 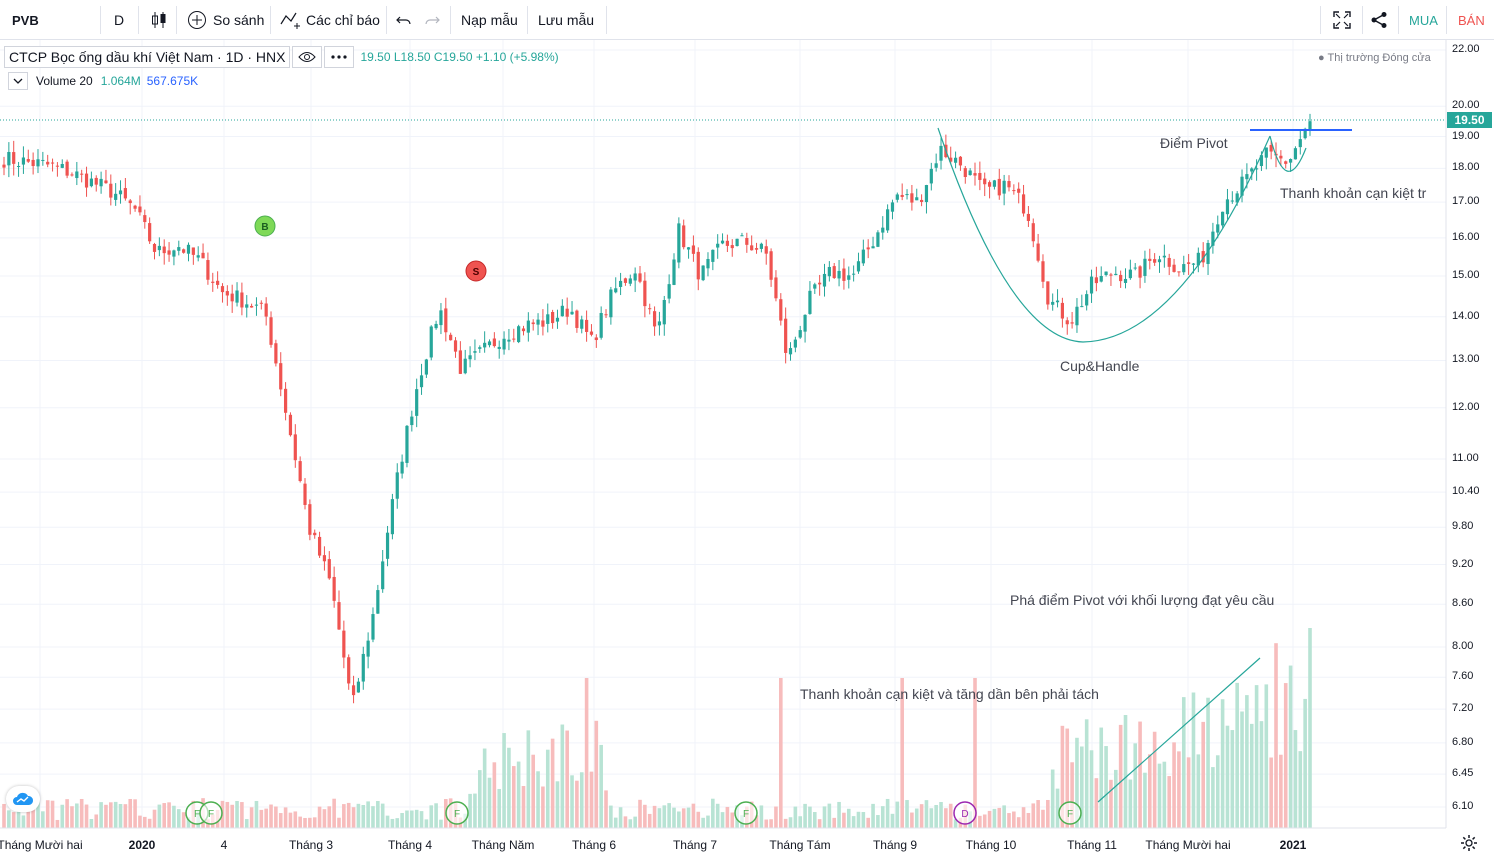 What do you see at coordinates (330, 20) in the screenshot?
I see `indicators-button: Các chỉ báo` at bounding box center [330, 20].